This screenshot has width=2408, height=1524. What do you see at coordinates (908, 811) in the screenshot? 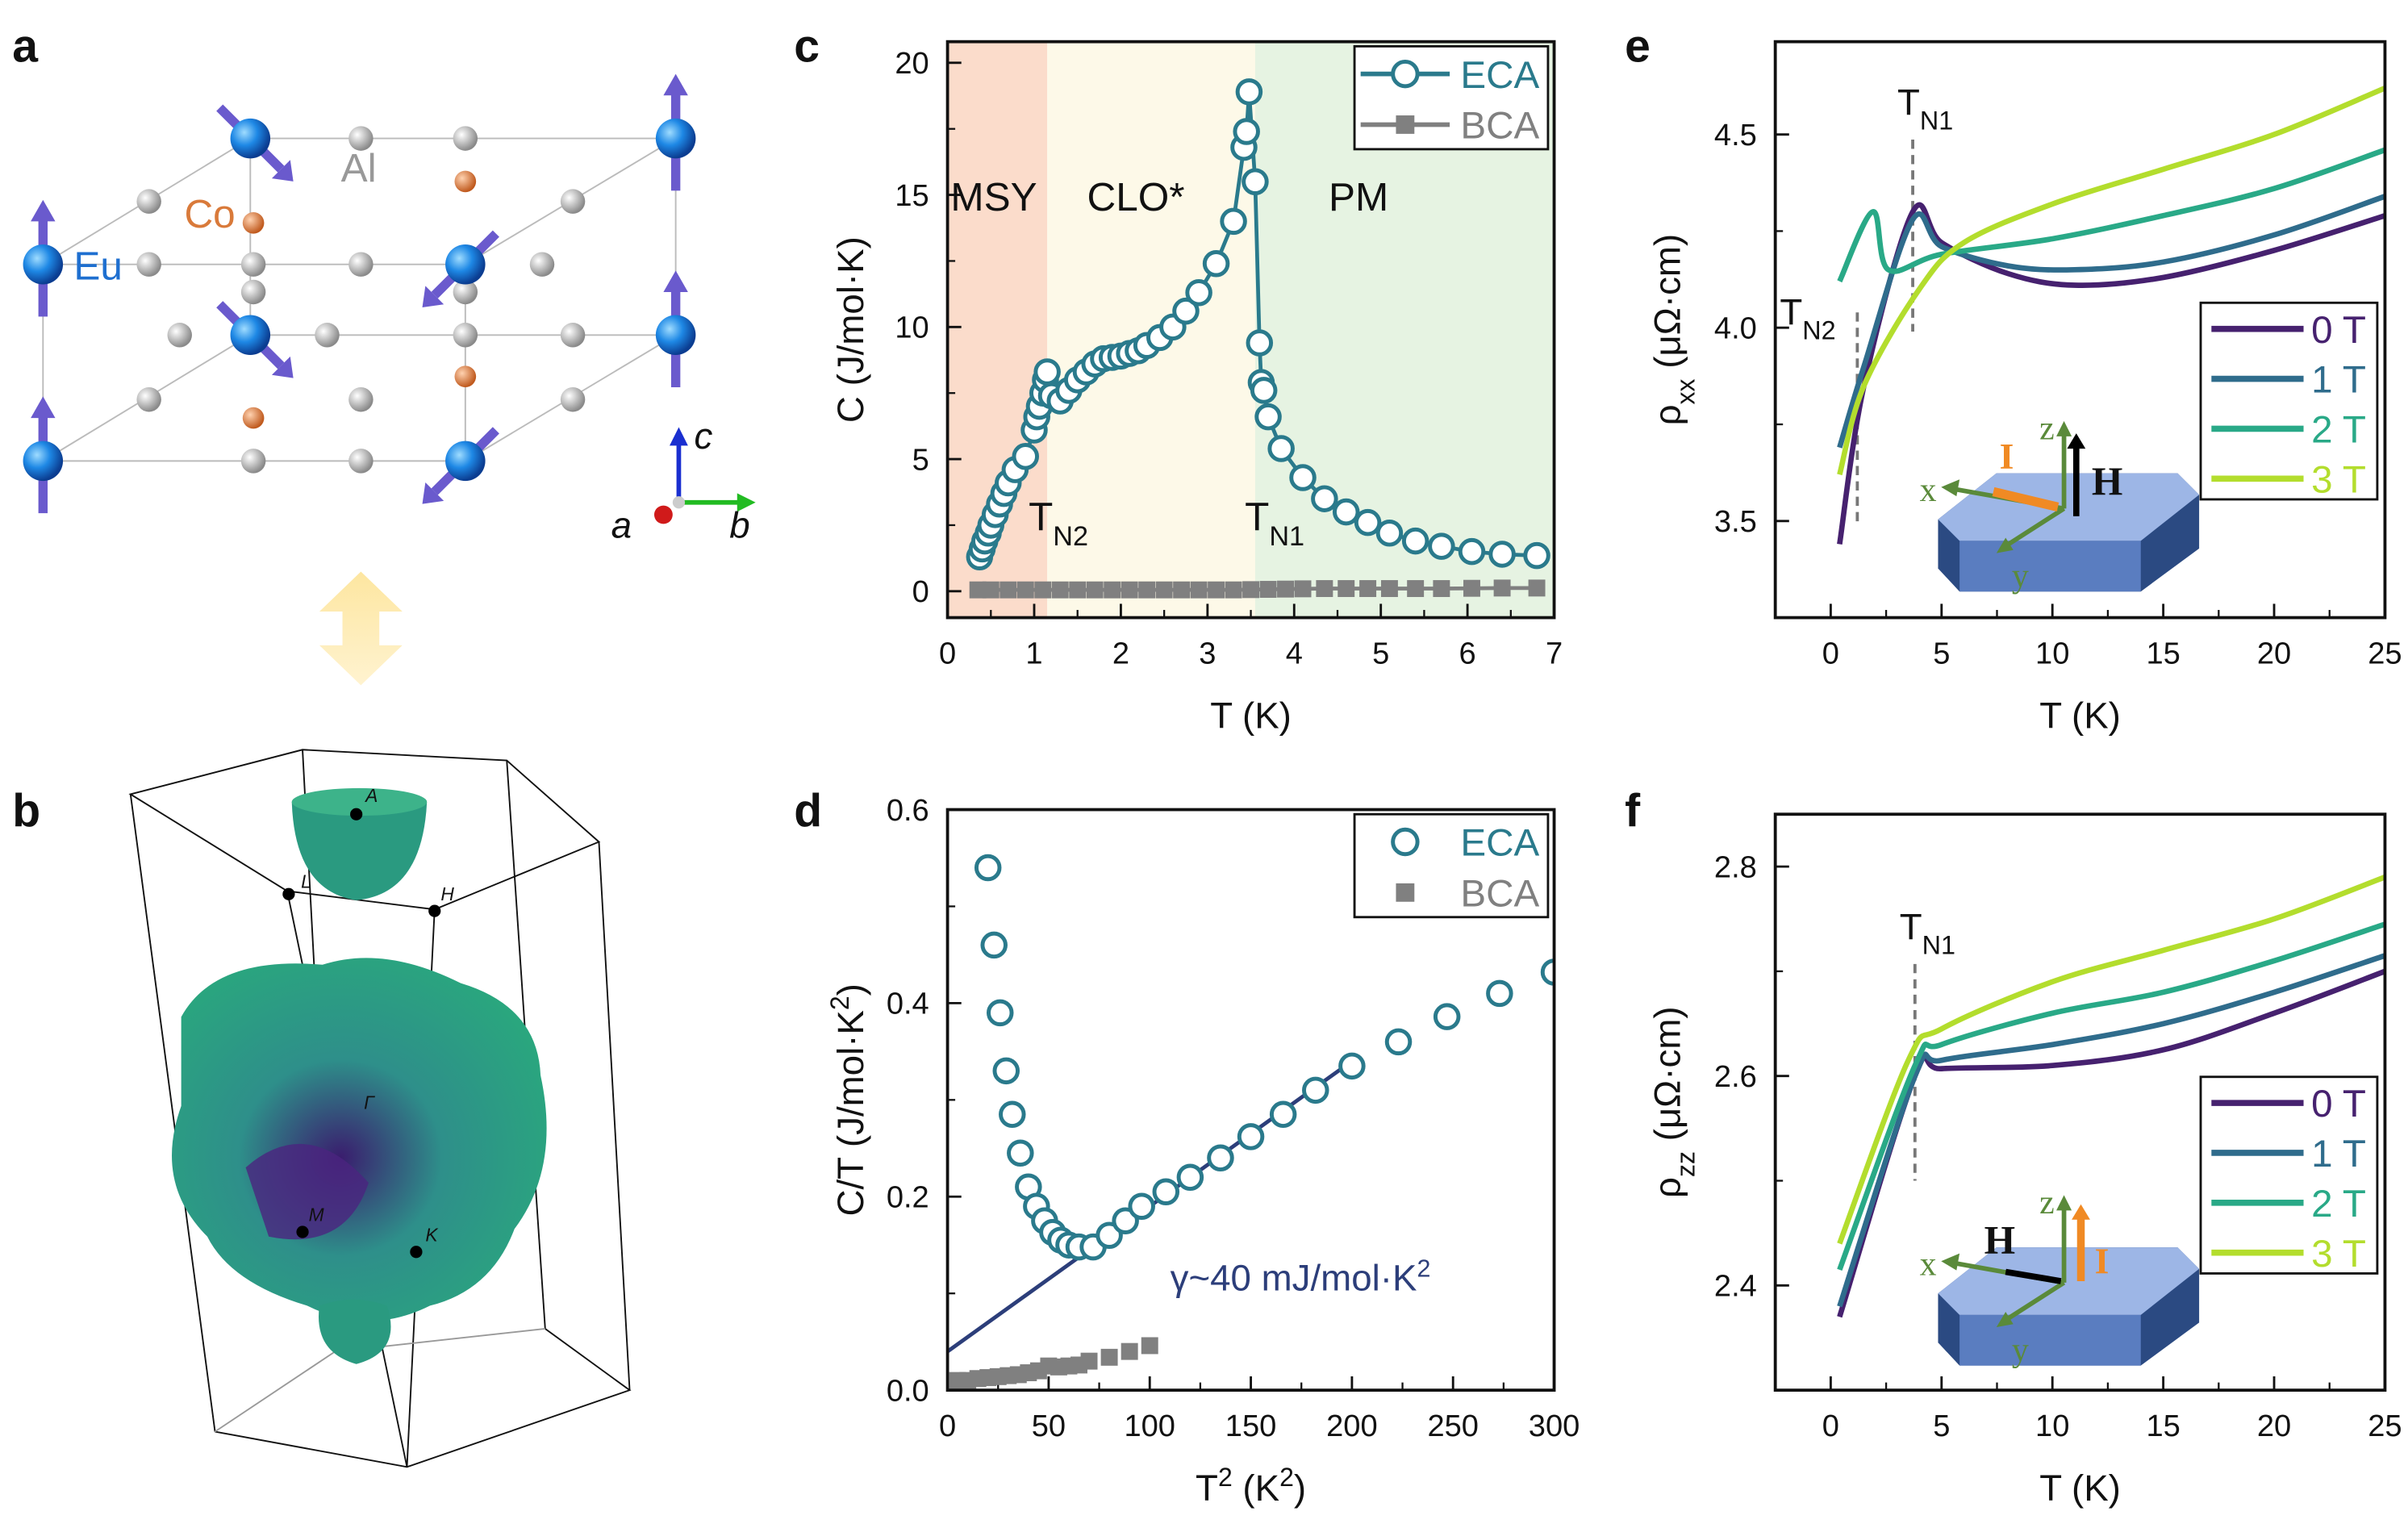
I see `y-tick-label: 0.6` at bounding box center [908, 811].